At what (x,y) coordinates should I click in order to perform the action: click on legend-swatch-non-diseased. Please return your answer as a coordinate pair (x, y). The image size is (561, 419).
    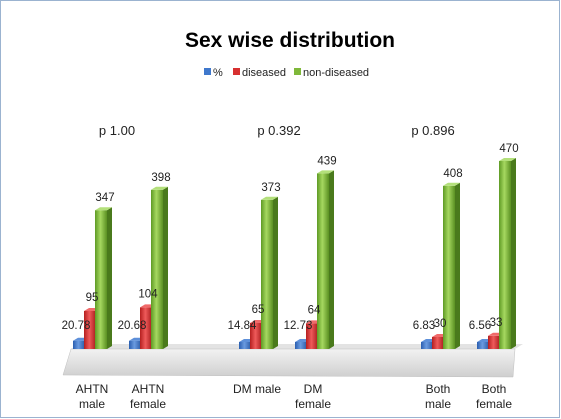
    Looking at the image, I should click on (297, 71).